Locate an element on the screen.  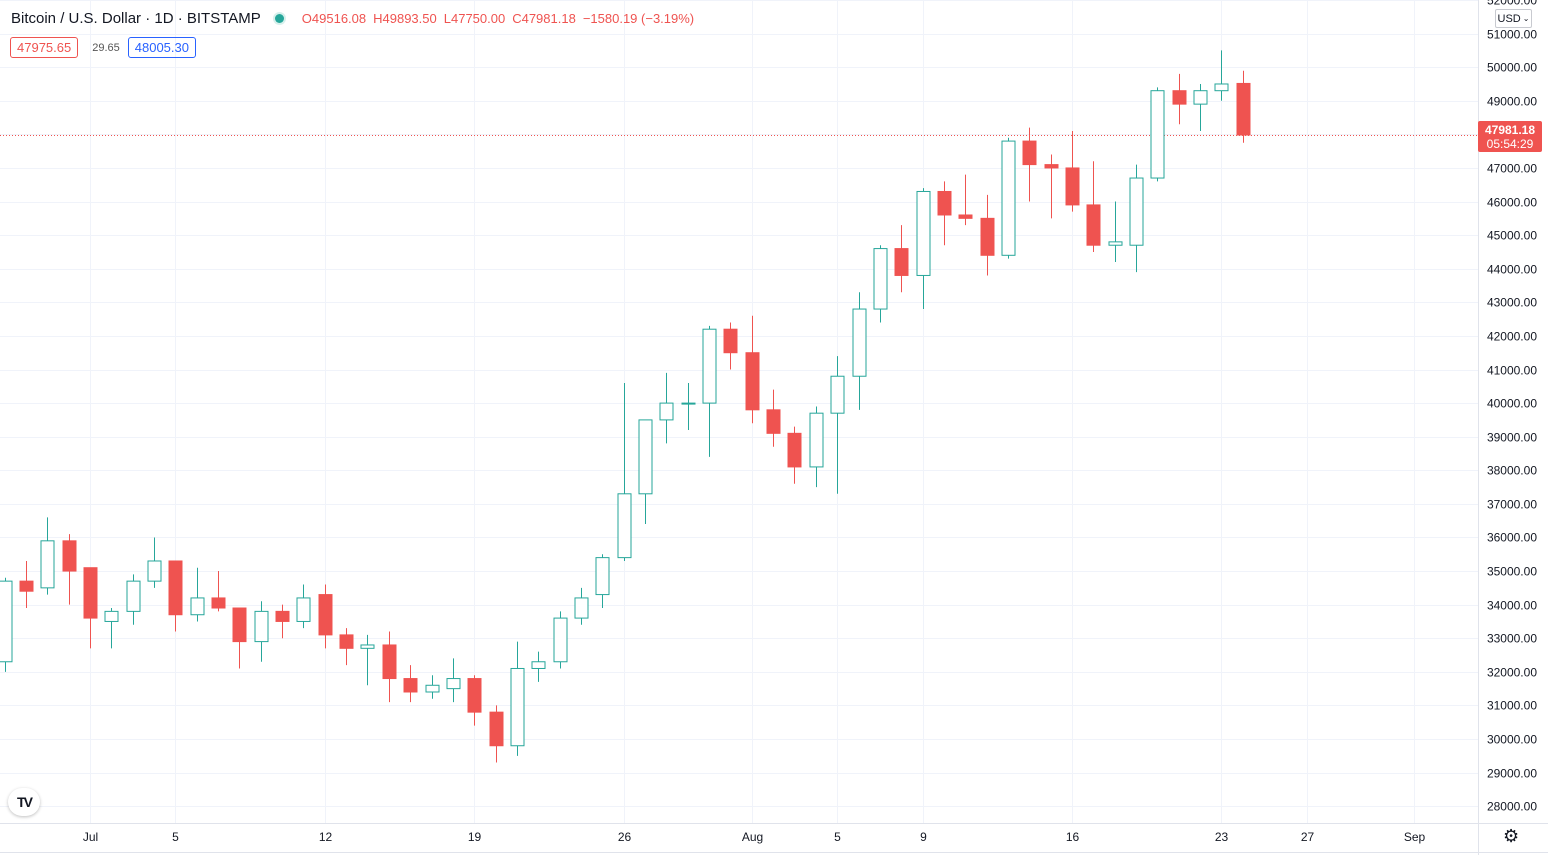
price-tick-label: 32000.00 is located at coordinates (1512, 673).